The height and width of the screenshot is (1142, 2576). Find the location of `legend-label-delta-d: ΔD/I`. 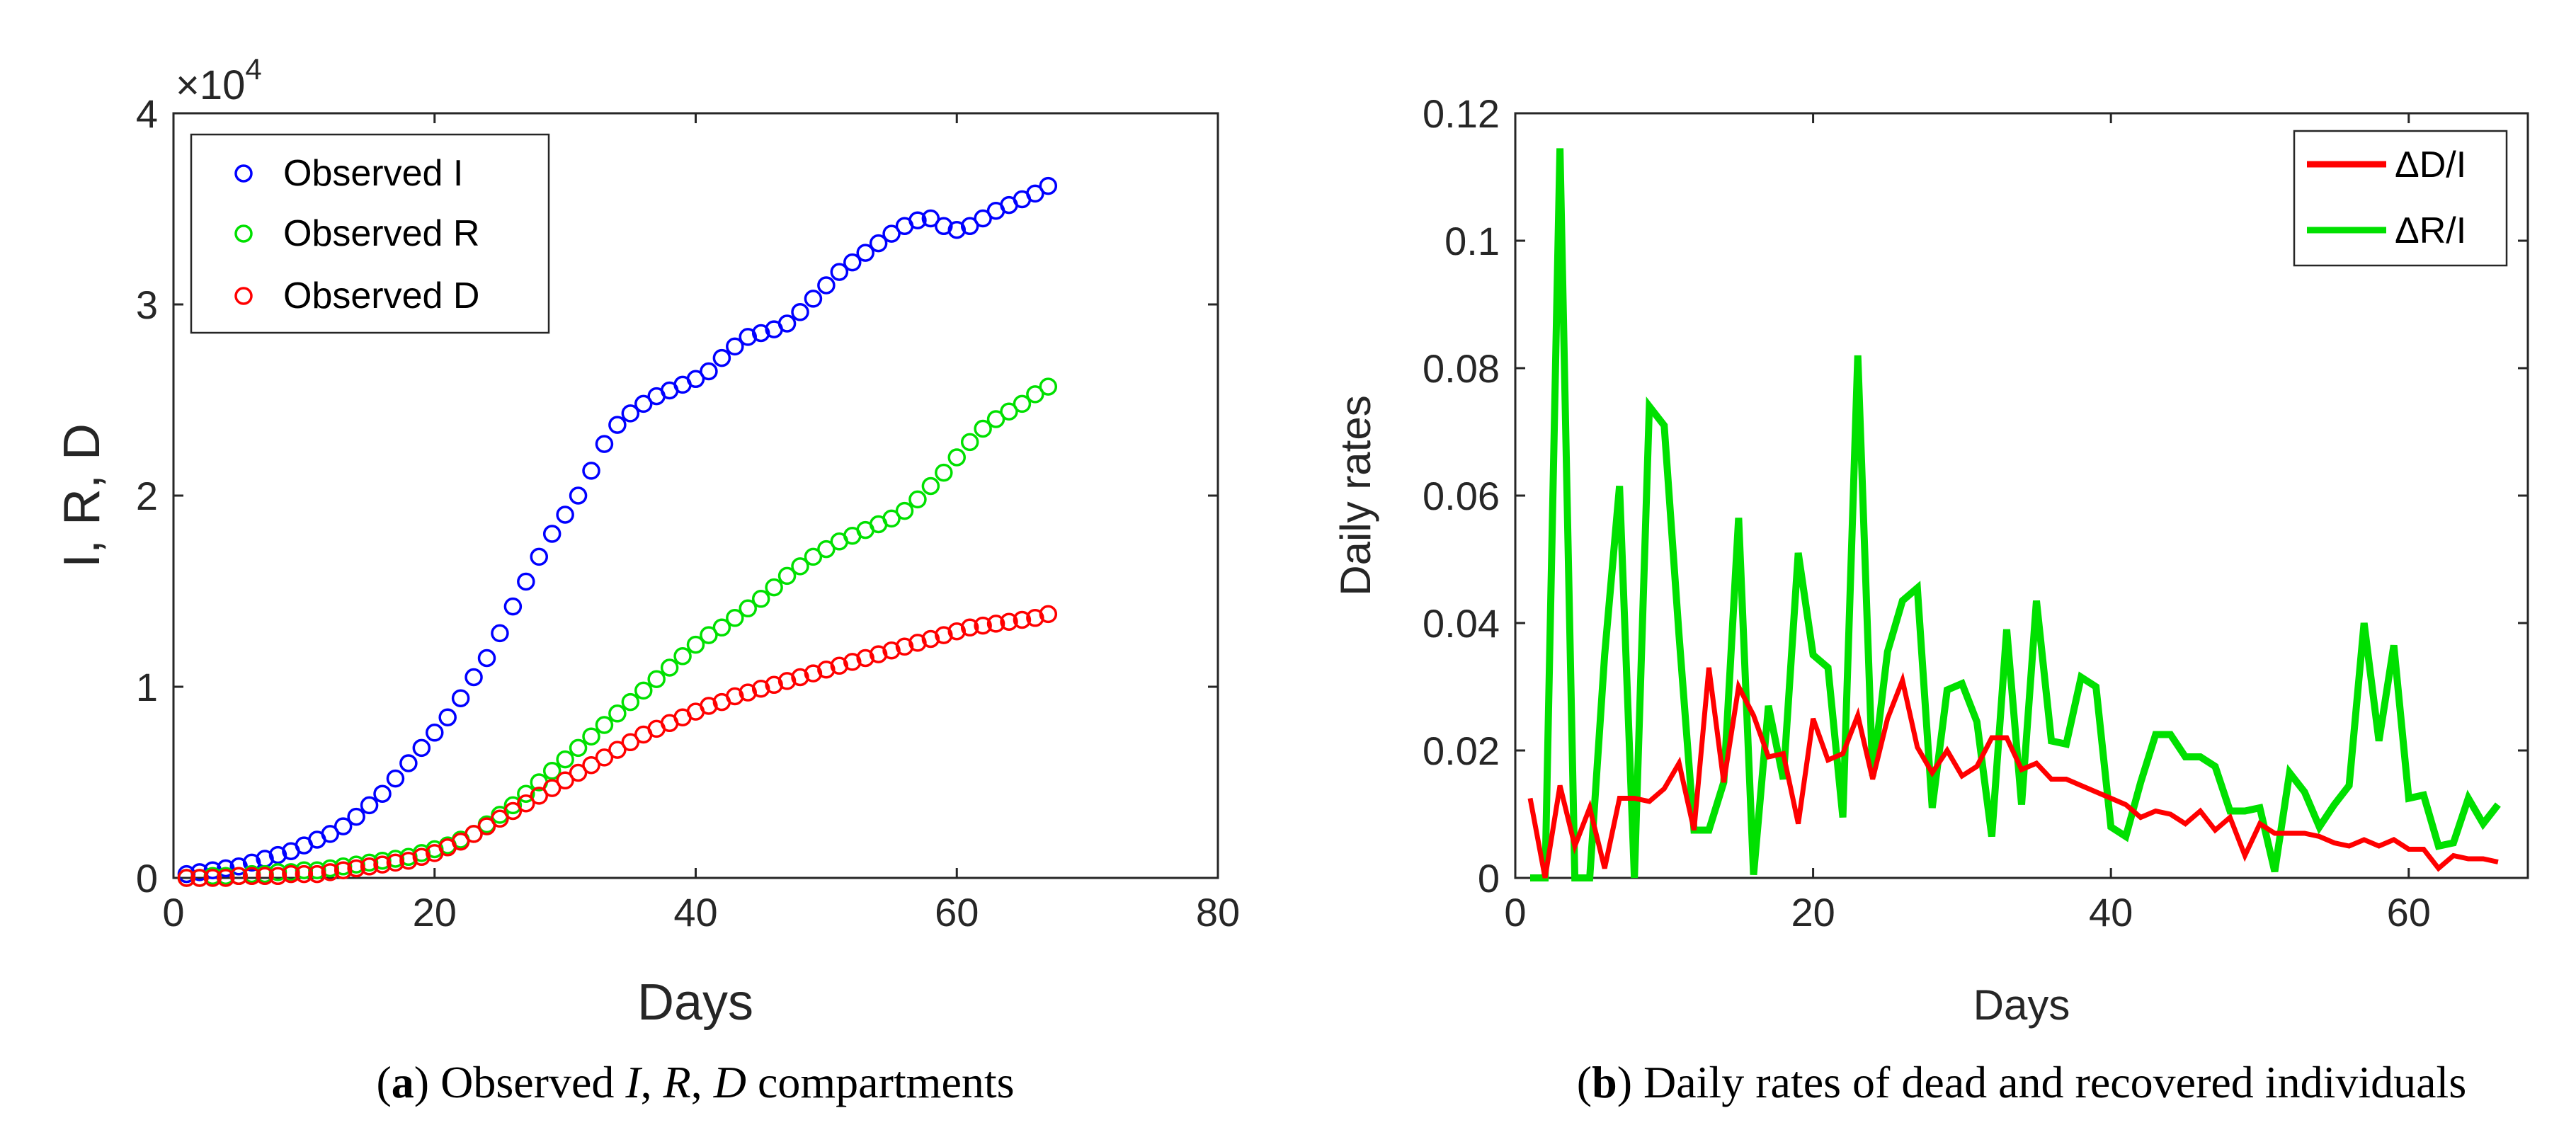

legend-label-delta-d: ΔD/I is located at coordinates (2430, 164).